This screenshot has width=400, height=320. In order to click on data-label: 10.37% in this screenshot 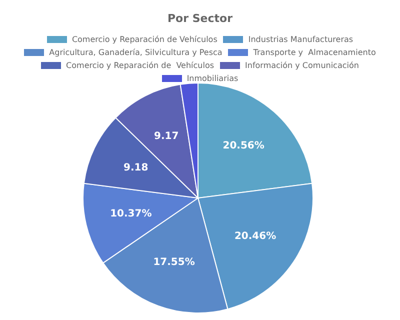, I will do `click(131, 214)`.